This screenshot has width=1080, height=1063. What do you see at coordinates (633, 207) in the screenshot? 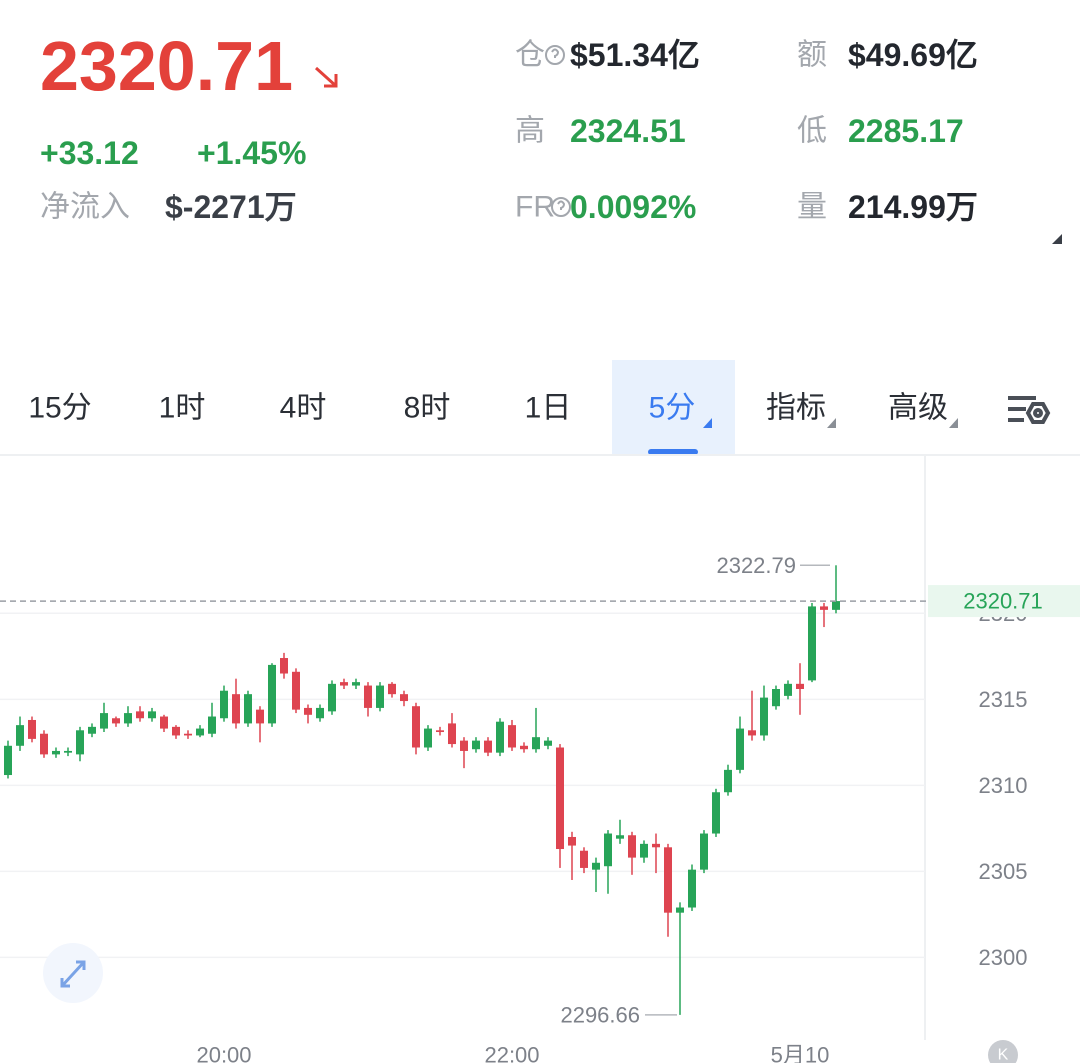
I see `stat-value: 0.0092%` at bounding box center [633, 207].